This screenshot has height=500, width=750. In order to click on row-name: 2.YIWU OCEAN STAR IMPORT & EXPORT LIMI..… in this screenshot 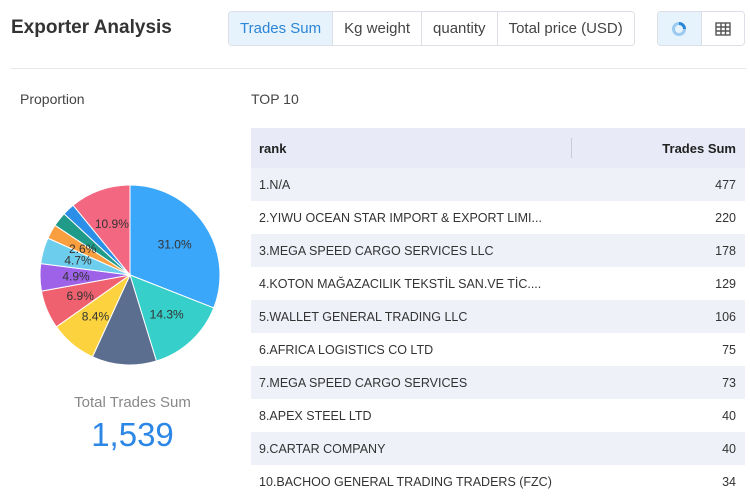, I will do `click(400, 217)`.